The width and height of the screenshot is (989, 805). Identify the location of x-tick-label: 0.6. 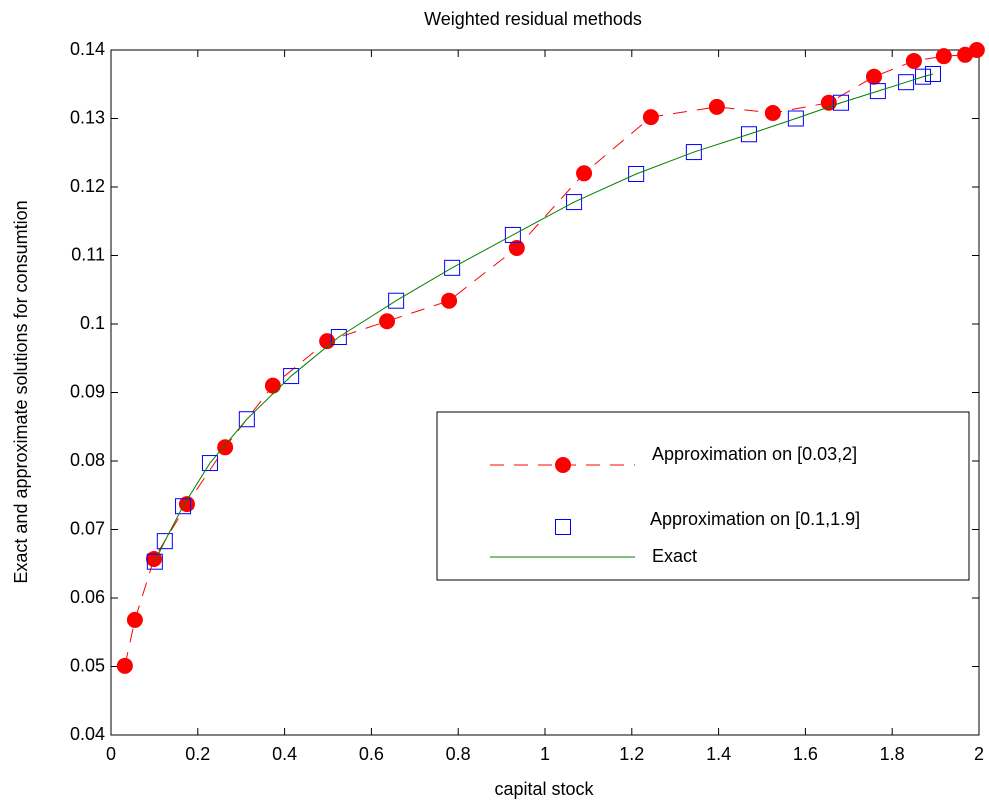
(371, 754).